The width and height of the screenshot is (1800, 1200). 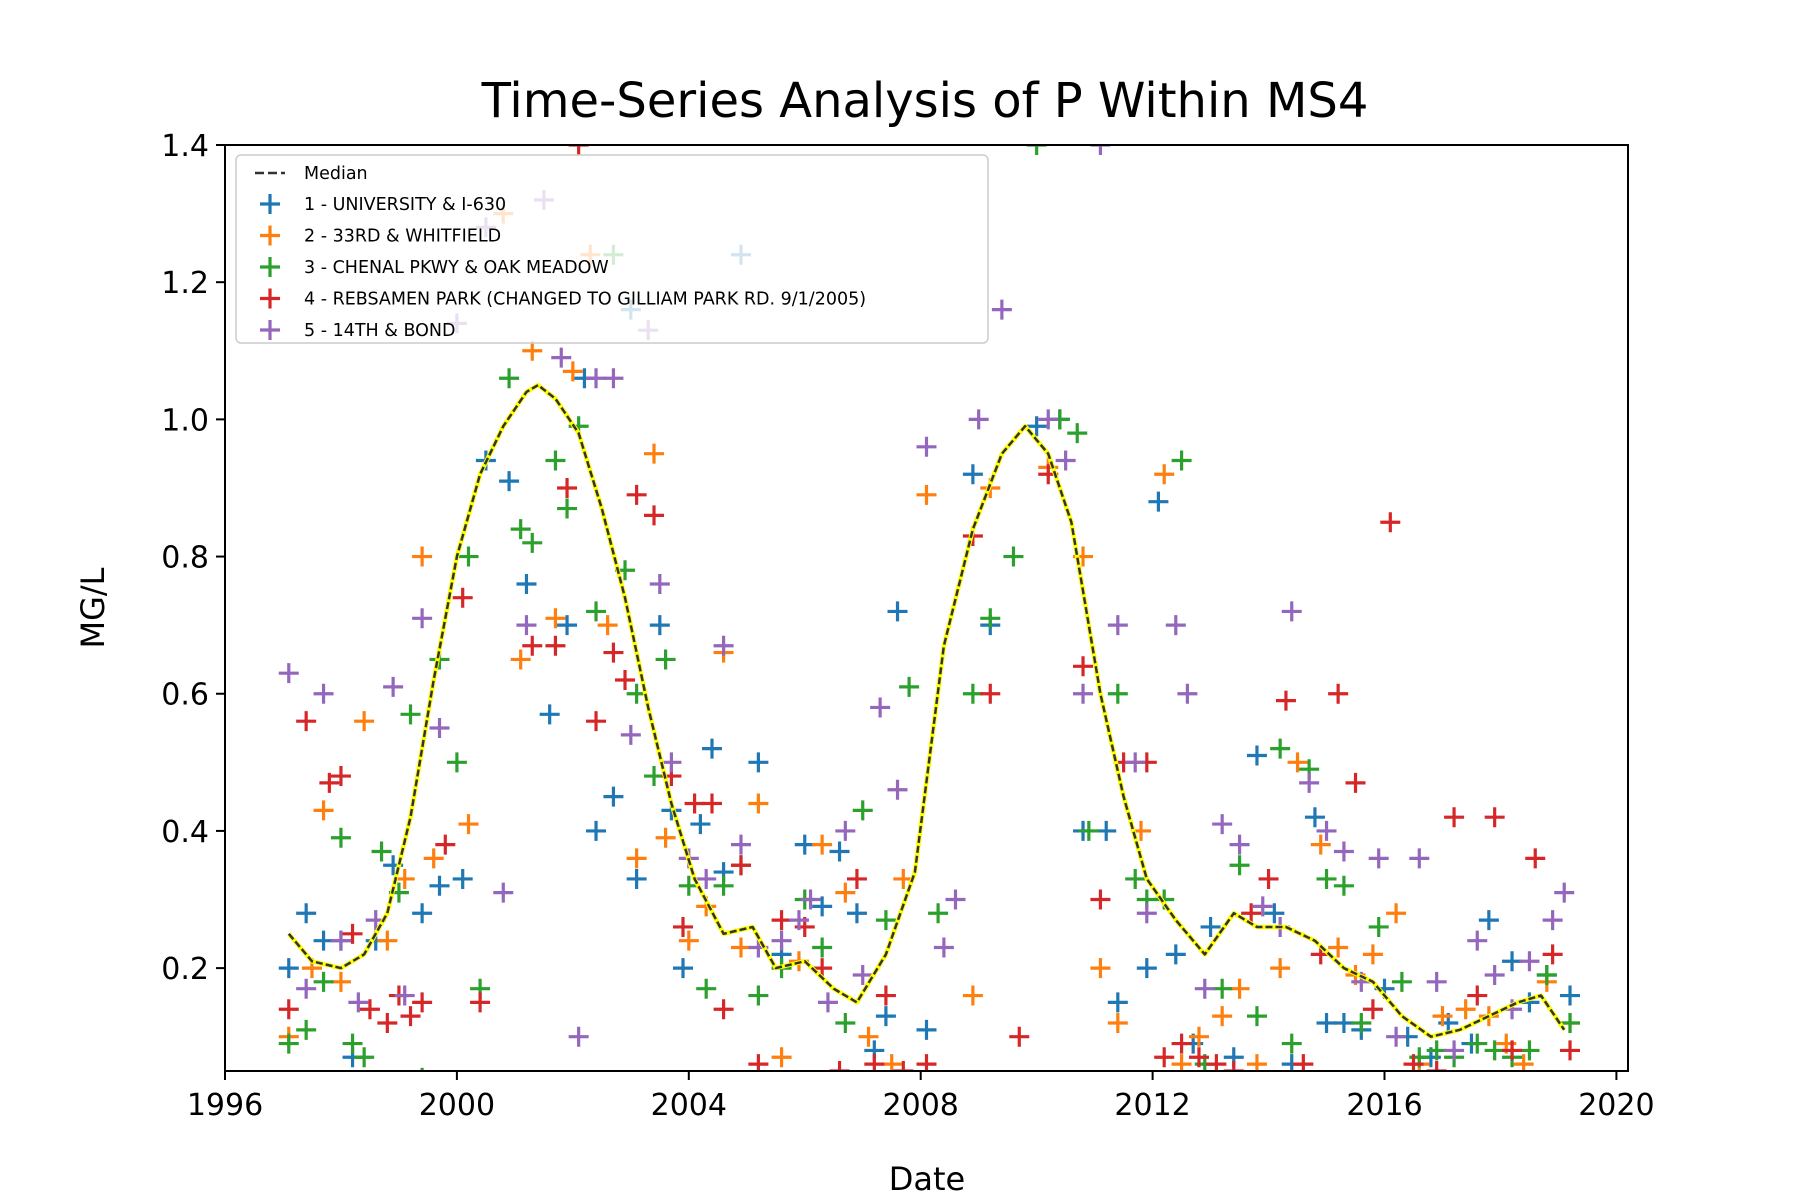 I want to click on y-tick-label: 0.4, so click(x=185, y=832).